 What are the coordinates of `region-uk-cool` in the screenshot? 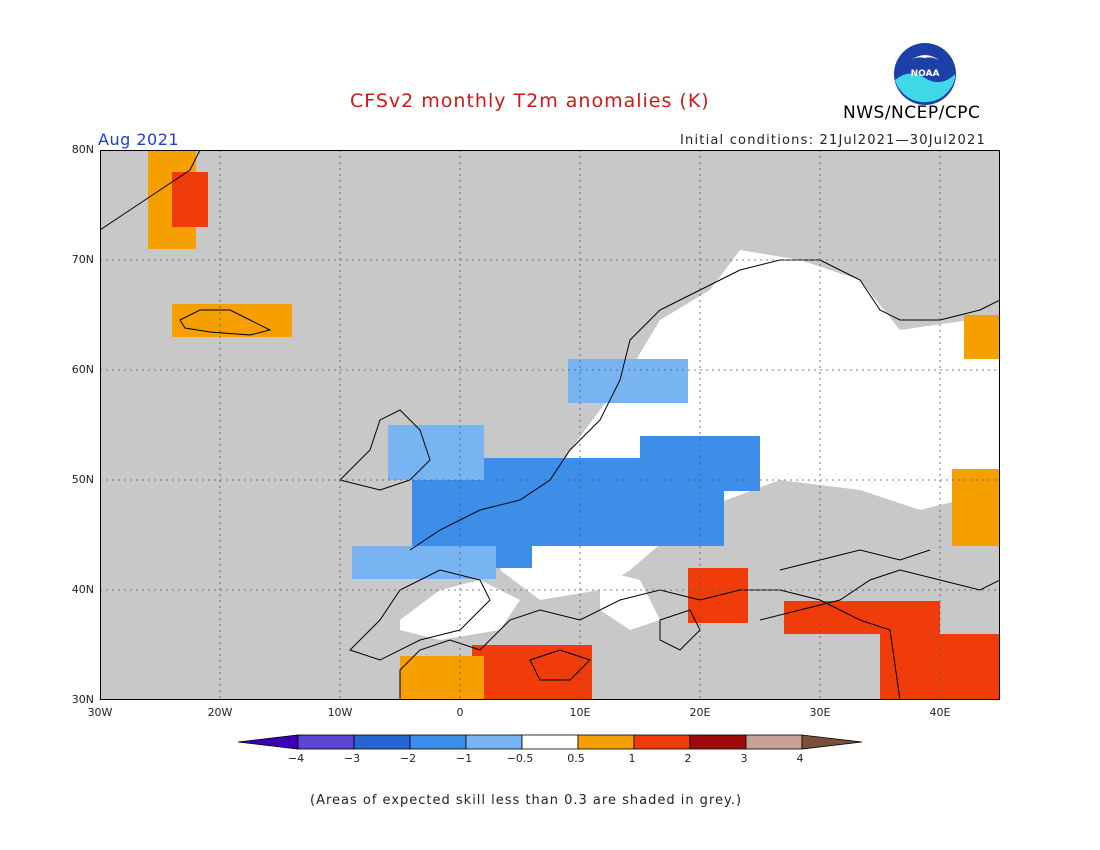 It's located at (436, 452).